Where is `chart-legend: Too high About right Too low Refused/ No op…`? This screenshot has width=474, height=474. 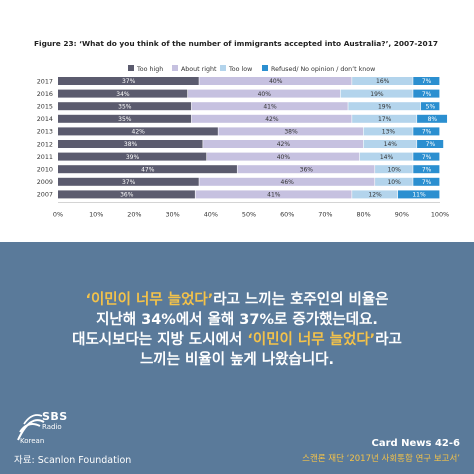 chart-legend: Too high About right Too low Refused/ No op… is located at coordinates (251, 69).